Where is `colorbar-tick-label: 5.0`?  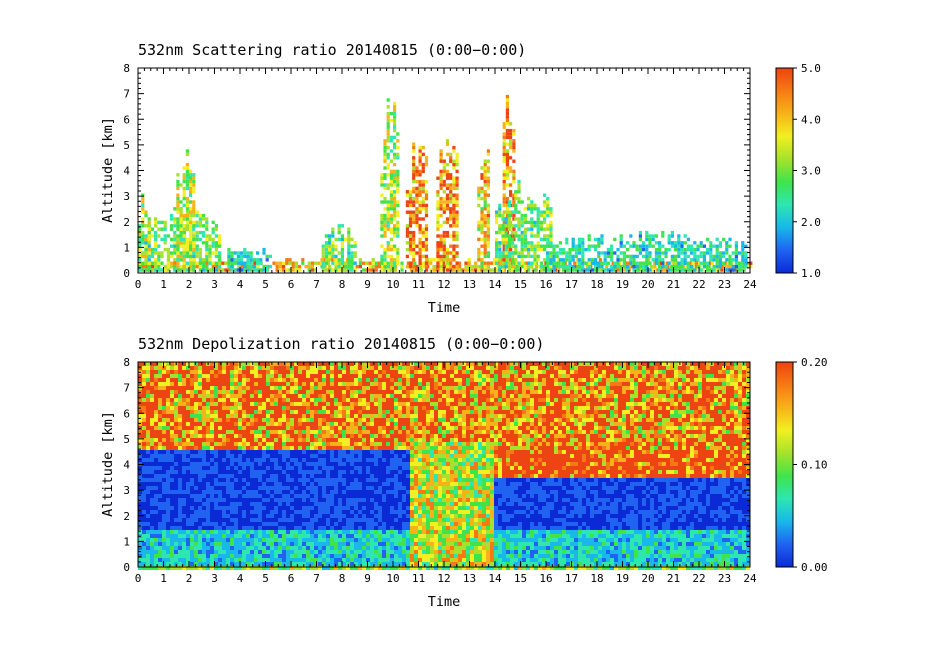 colorbar-tick-label: 5.0 is located at coordinates (811, 68).